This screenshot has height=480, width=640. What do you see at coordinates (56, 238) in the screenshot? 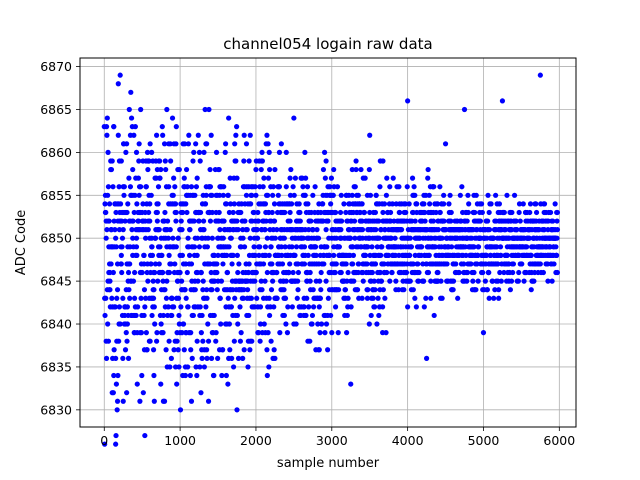
I see `y-tick-label: 6850` at bounding box center [56, 238].